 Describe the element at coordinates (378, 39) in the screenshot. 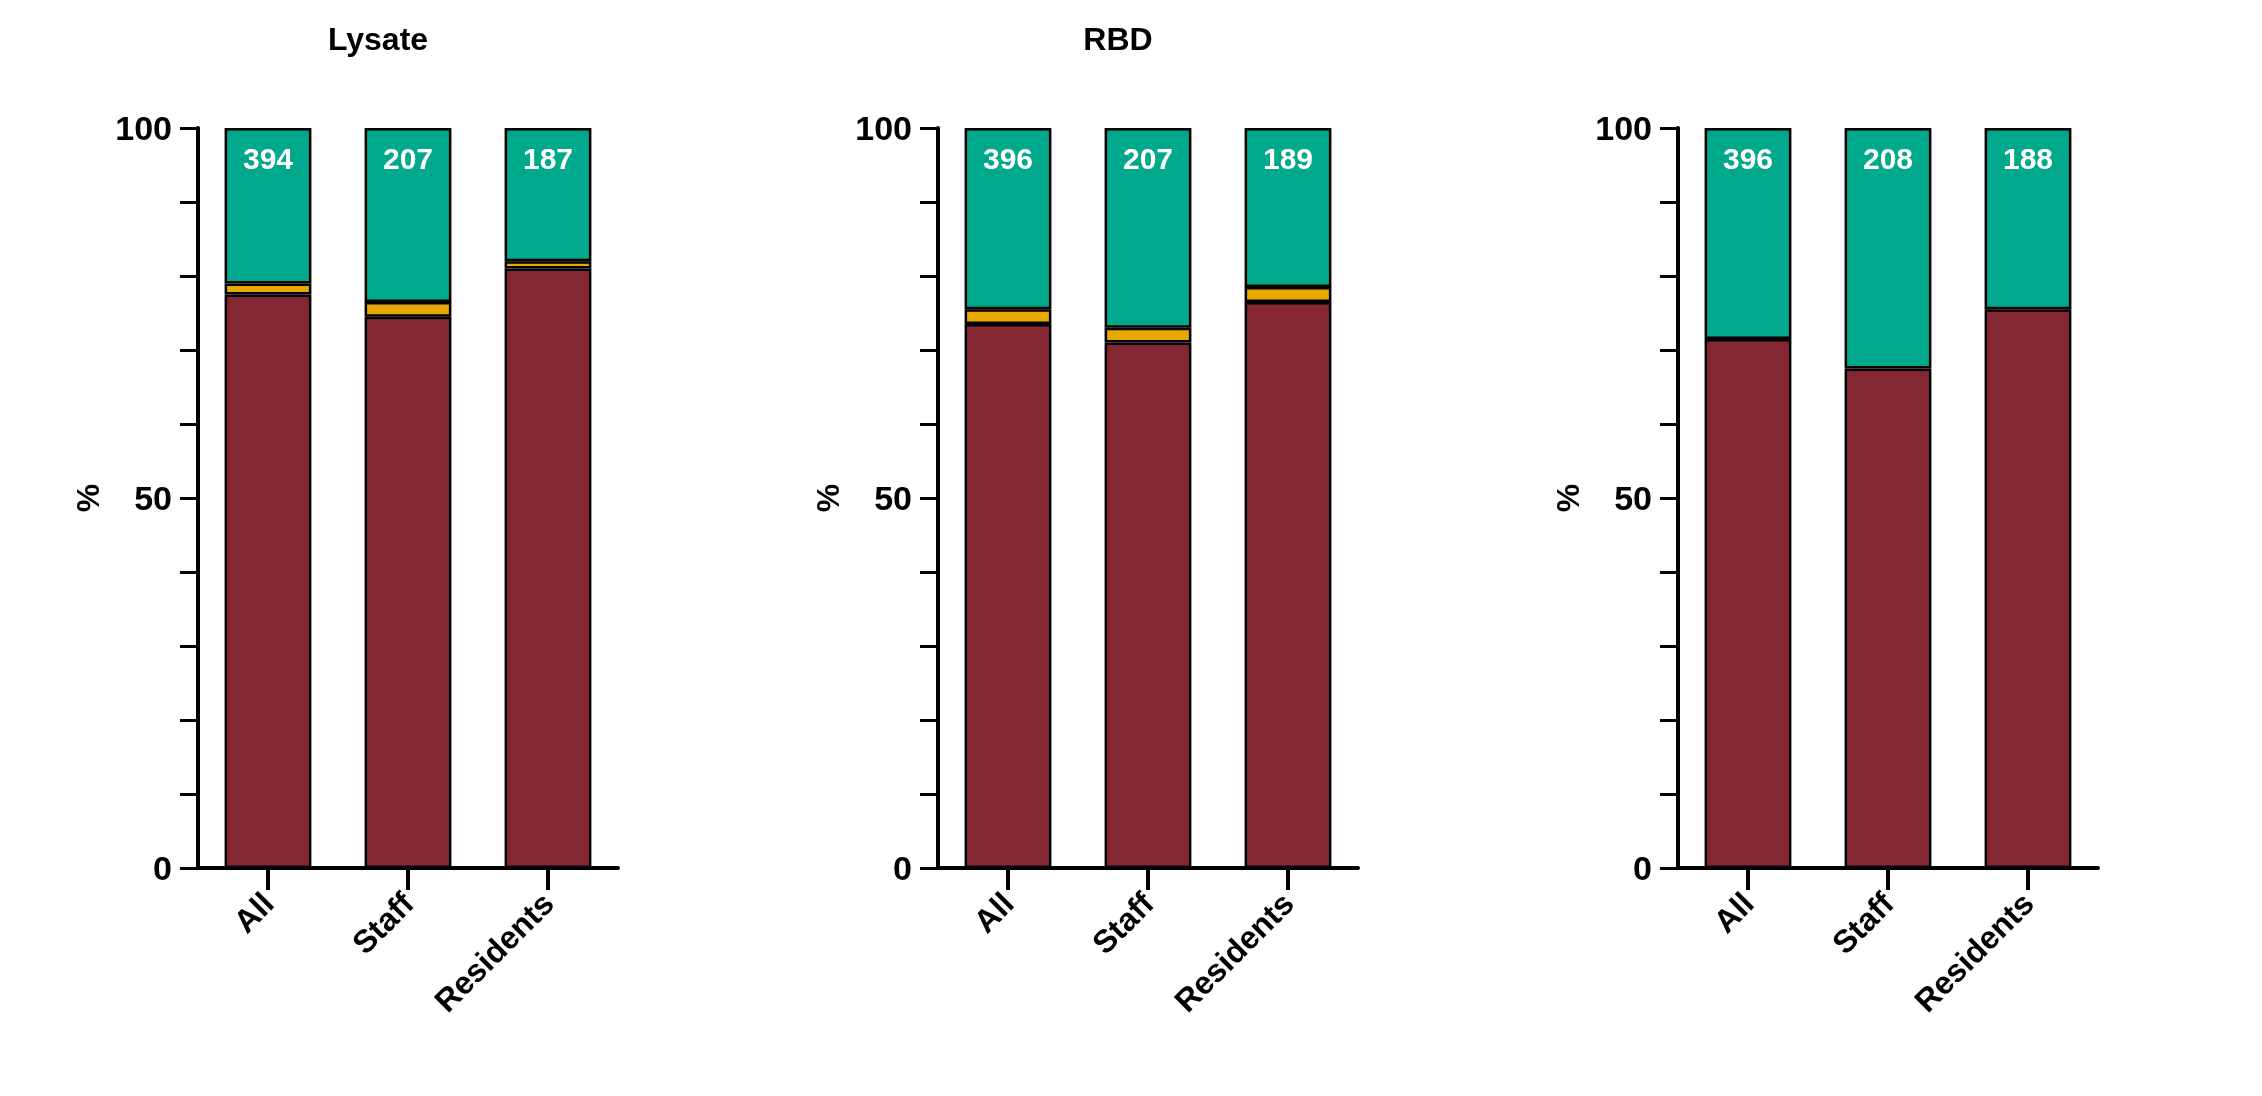

I see `chart-title: Lysate` at that location.